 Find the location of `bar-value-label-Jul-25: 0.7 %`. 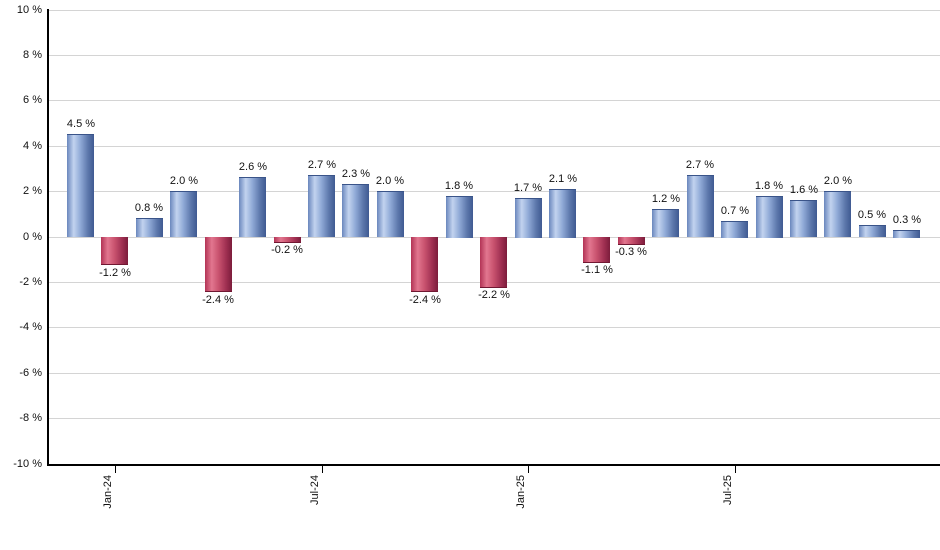

bar-value-label-Jul-25: 0.7 % is located at coordinates (735, 211).